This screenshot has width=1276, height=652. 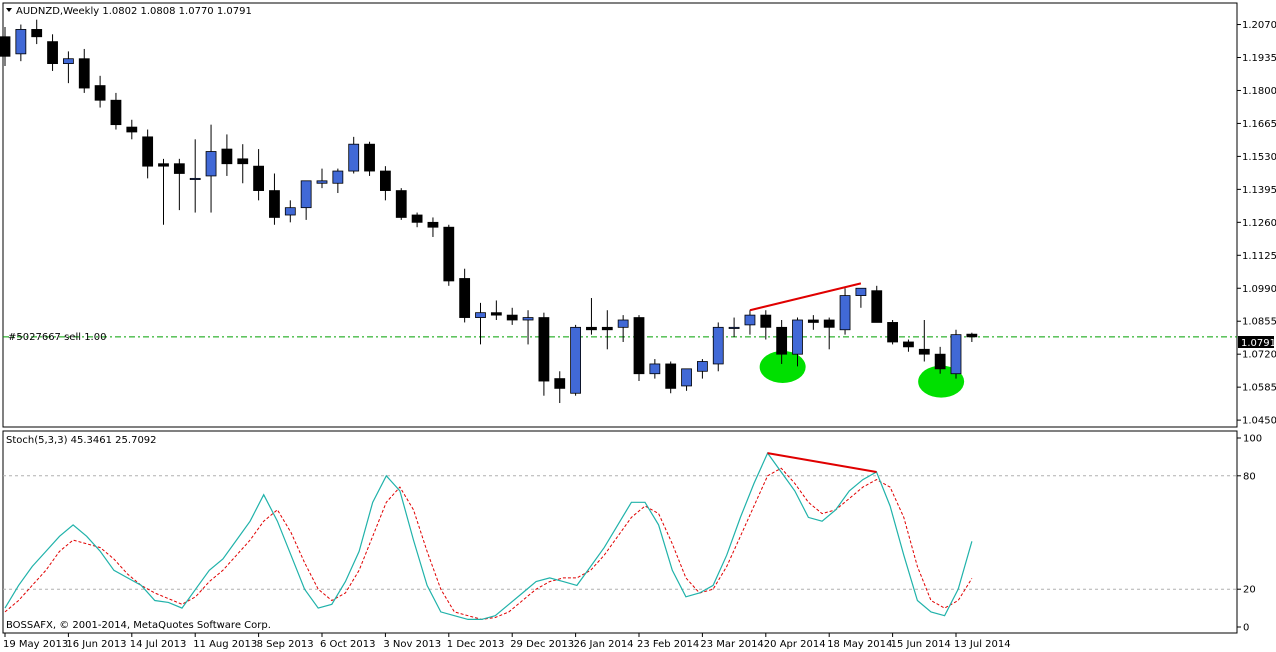 What do you see at coordinates (1249, 534) in the screenshot?
I see `indicator-axis: 100 80 20 0` at bounding box center [1249, 534].